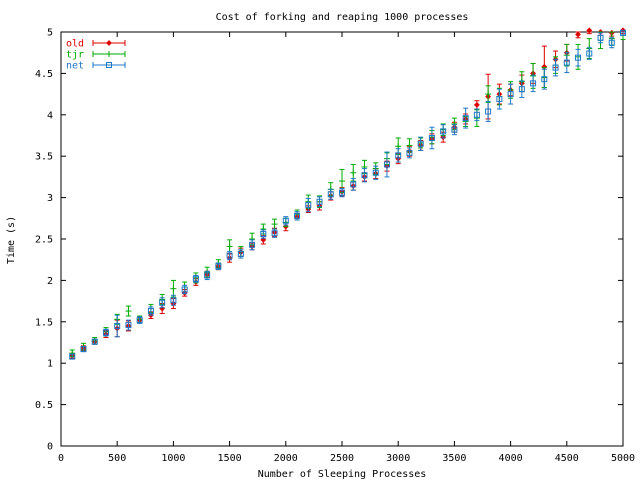 Image resolution: width=640 pixels, height=480 pixels. What do you see at coordinates (44, 157) in the screenshot?
I see `y-tick-label: 3.5` at bounding box center [44, 157].